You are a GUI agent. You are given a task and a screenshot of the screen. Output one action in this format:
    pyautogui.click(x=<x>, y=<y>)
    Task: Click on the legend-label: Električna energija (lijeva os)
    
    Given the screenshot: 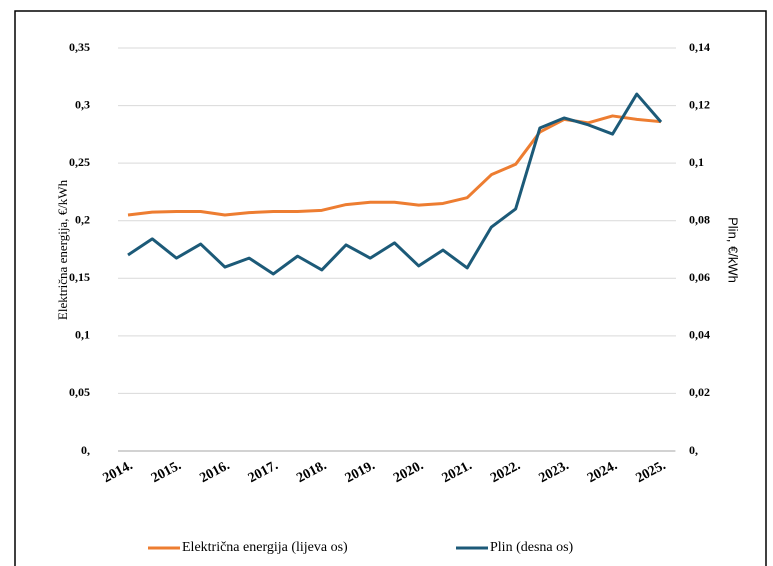 What is the action you would take?
    pyautogui.click(x=265, y=547)
    